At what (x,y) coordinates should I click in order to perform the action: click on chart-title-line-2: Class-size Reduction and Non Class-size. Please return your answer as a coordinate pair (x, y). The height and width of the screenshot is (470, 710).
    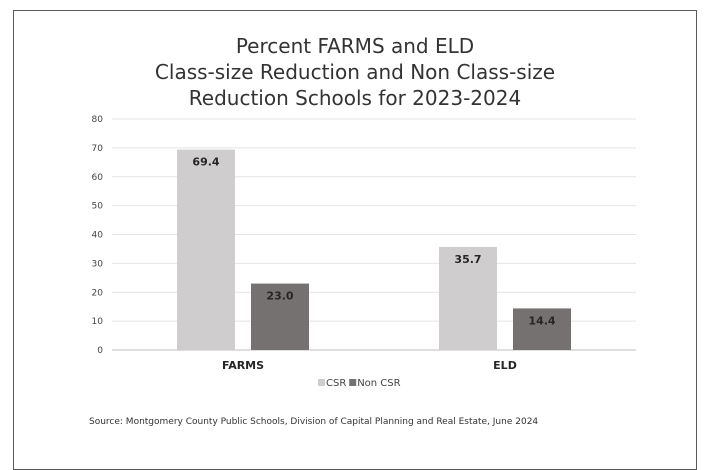
    Looking at the image, I should click on (355, 72).